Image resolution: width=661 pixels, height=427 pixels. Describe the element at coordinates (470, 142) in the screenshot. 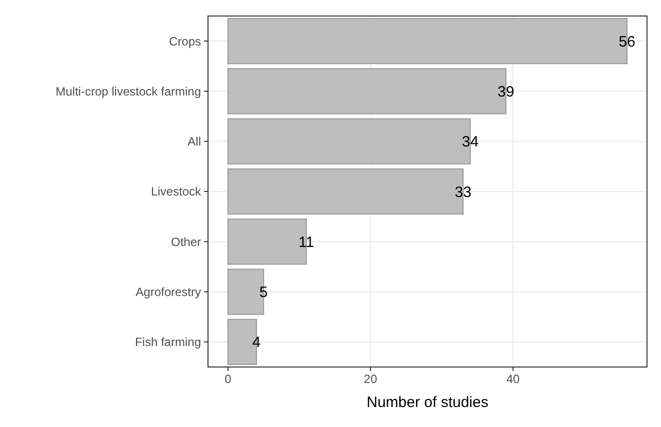

I see `data-label: 34` at that location.